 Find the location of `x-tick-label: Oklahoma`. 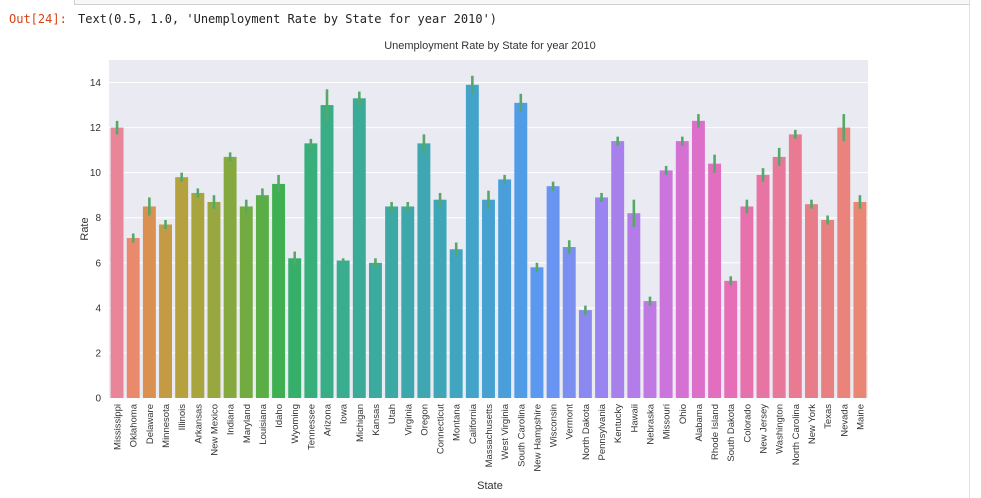

x-tick-label: Oklahoma is located at coordinates (134, 425).